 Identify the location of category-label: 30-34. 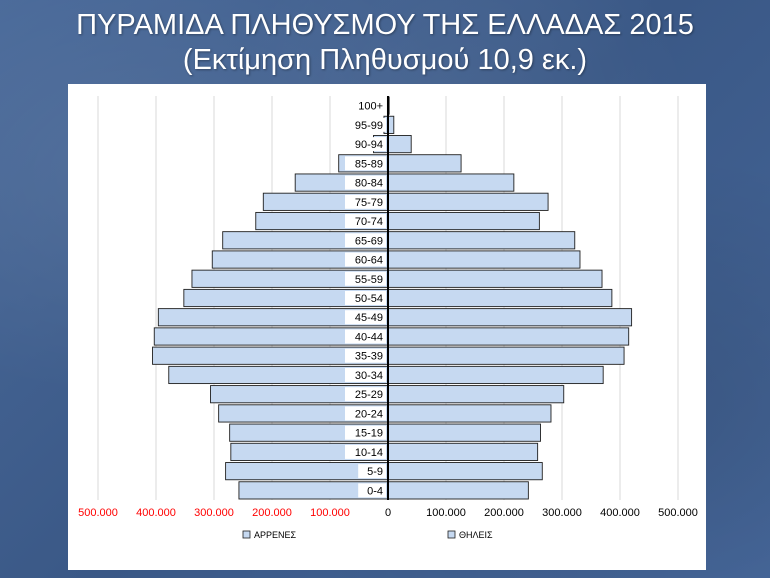
(369, 376).